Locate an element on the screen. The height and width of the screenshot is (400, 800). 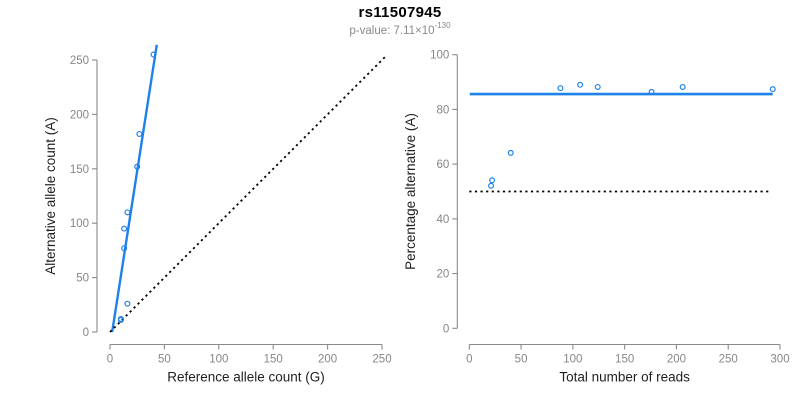
fit-line is located at coordinates (134, 188).